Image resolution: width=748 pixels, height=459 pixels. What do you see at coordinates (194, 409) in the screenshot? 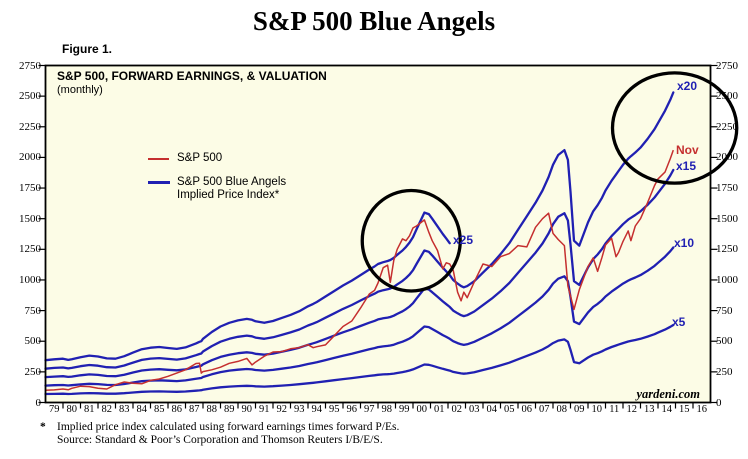
I see `x-tick-label: 87` at bounding box center [194, 409].